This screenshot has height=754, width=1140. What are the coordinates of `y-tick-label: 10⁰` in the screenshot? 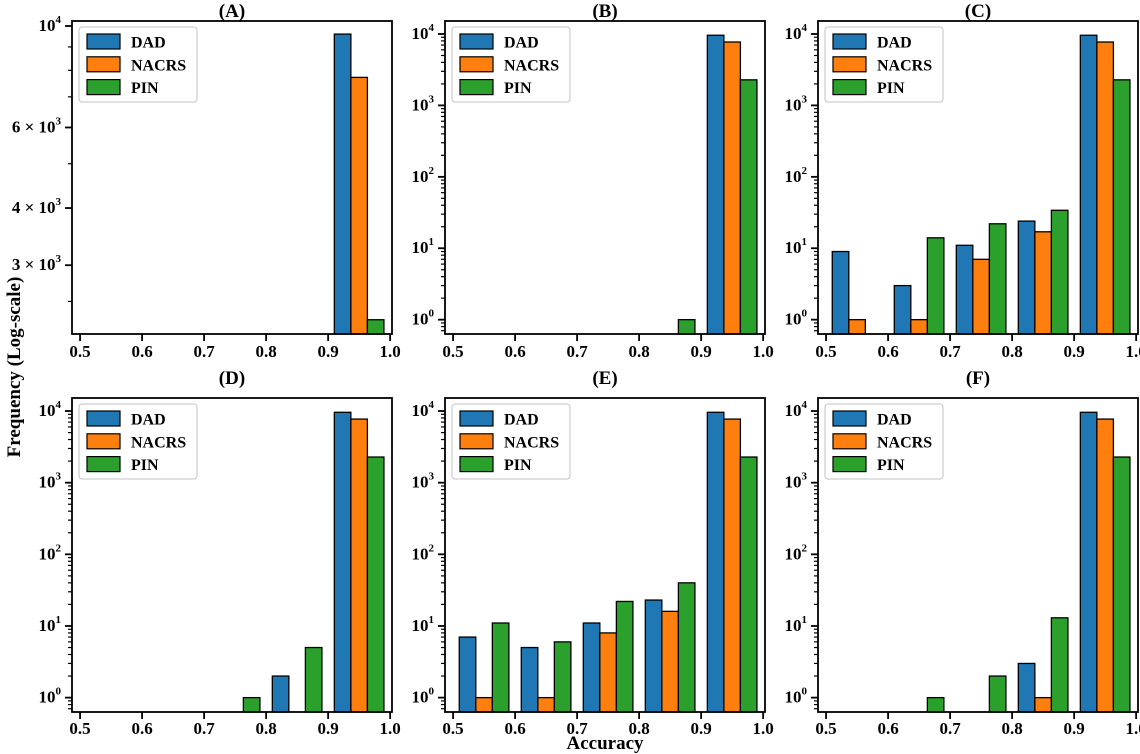 It's located at (423, 696).